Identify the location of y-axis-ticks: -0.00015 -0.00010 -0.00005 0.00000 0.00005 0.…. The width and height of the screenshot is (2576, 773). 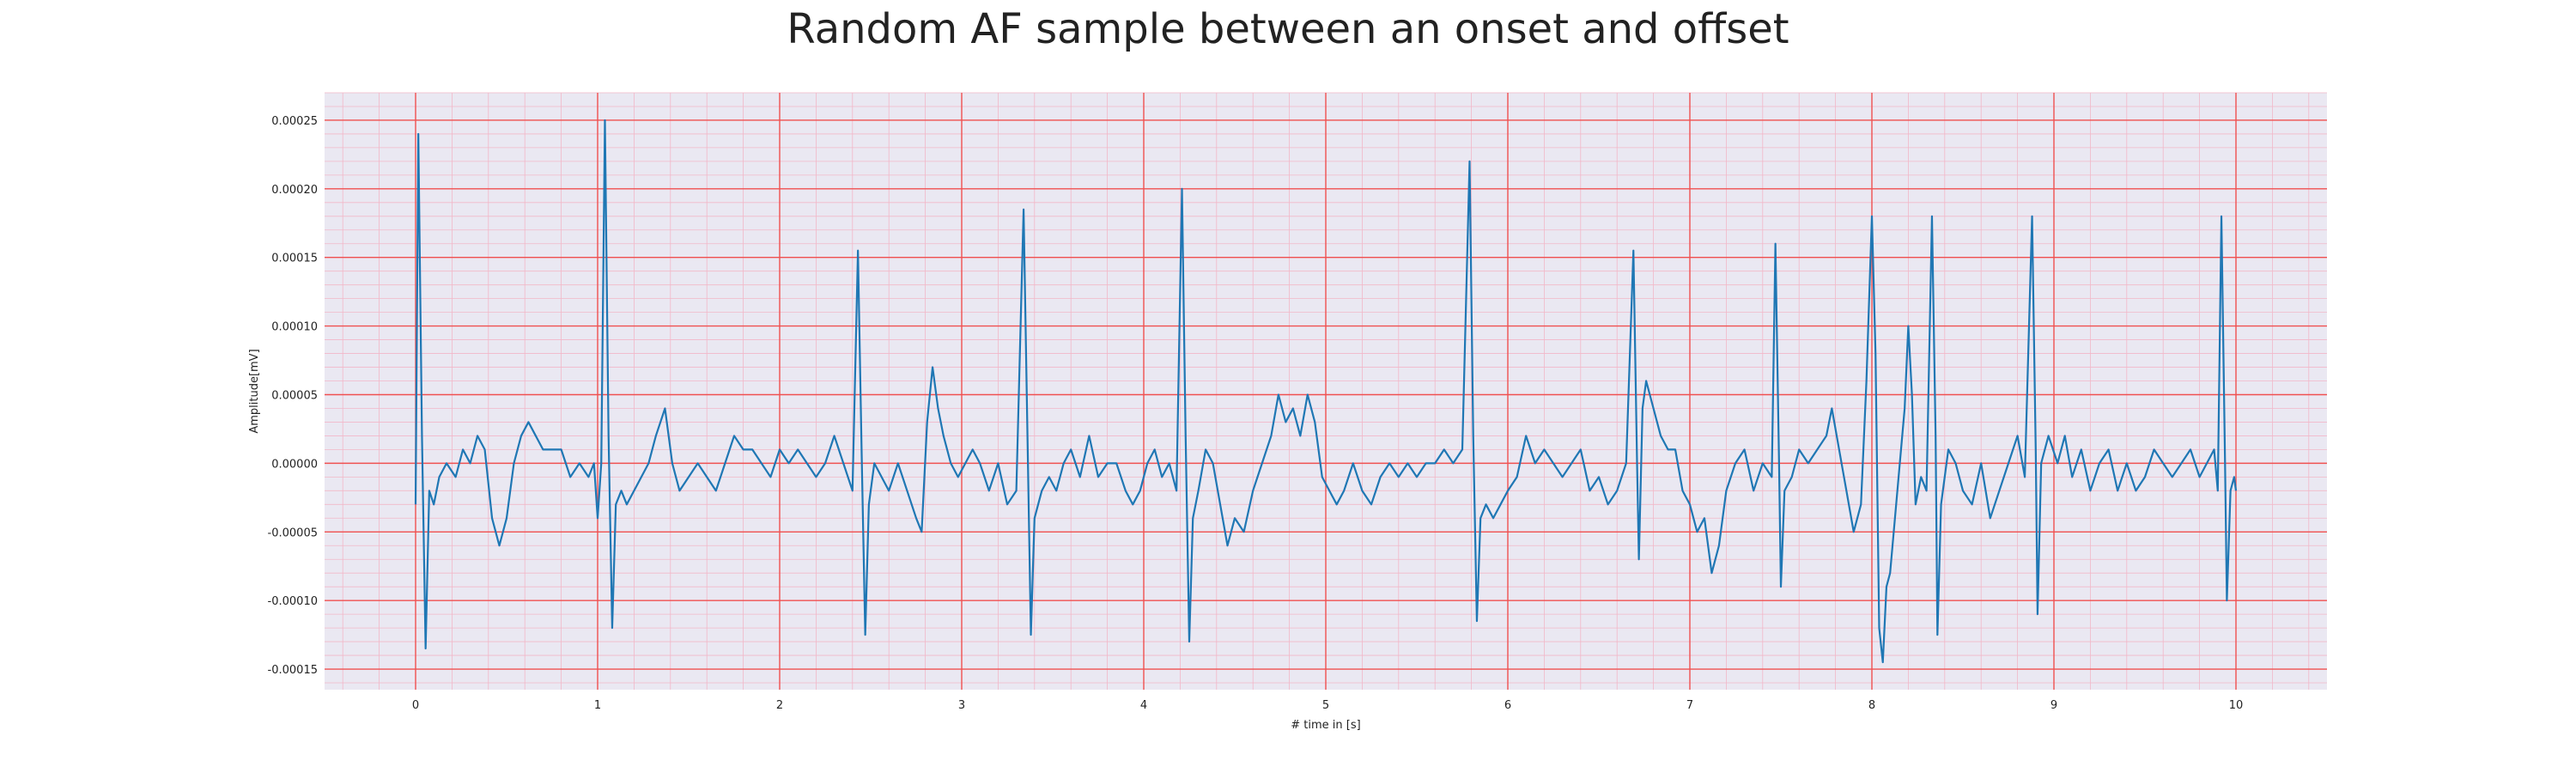
(293, 396).